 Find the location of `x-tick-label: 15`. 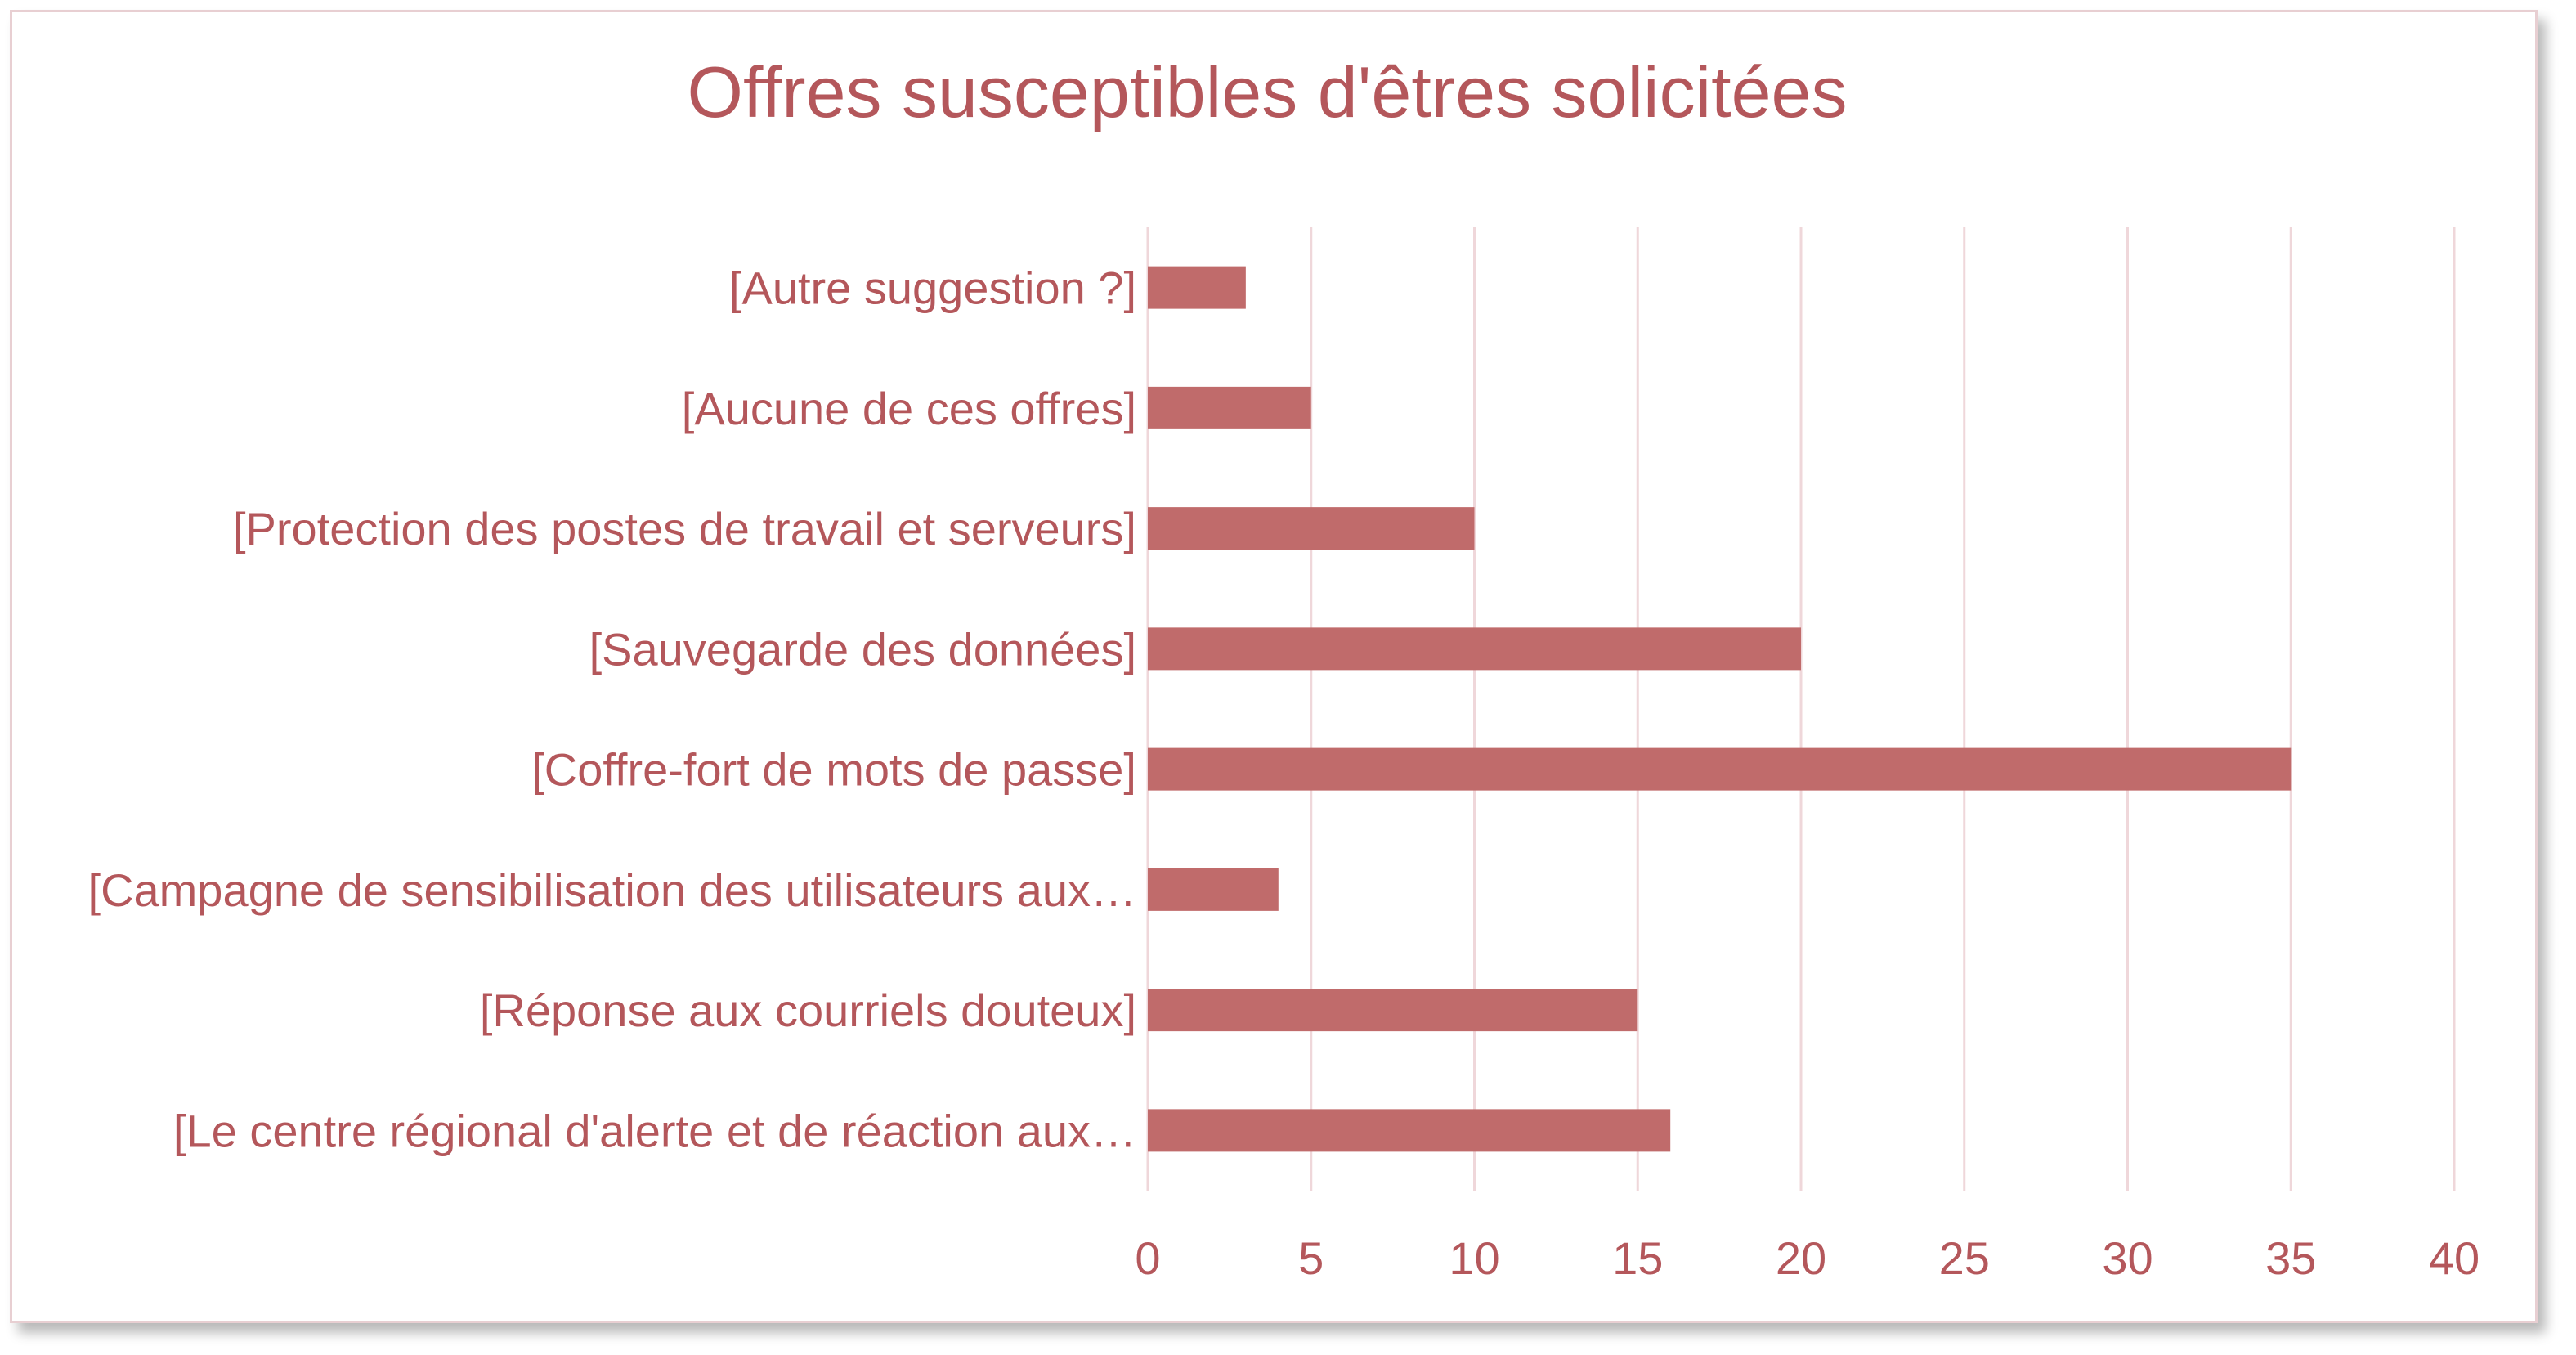

x-tick-label: 15 is located at coordinates (1638, 1258).